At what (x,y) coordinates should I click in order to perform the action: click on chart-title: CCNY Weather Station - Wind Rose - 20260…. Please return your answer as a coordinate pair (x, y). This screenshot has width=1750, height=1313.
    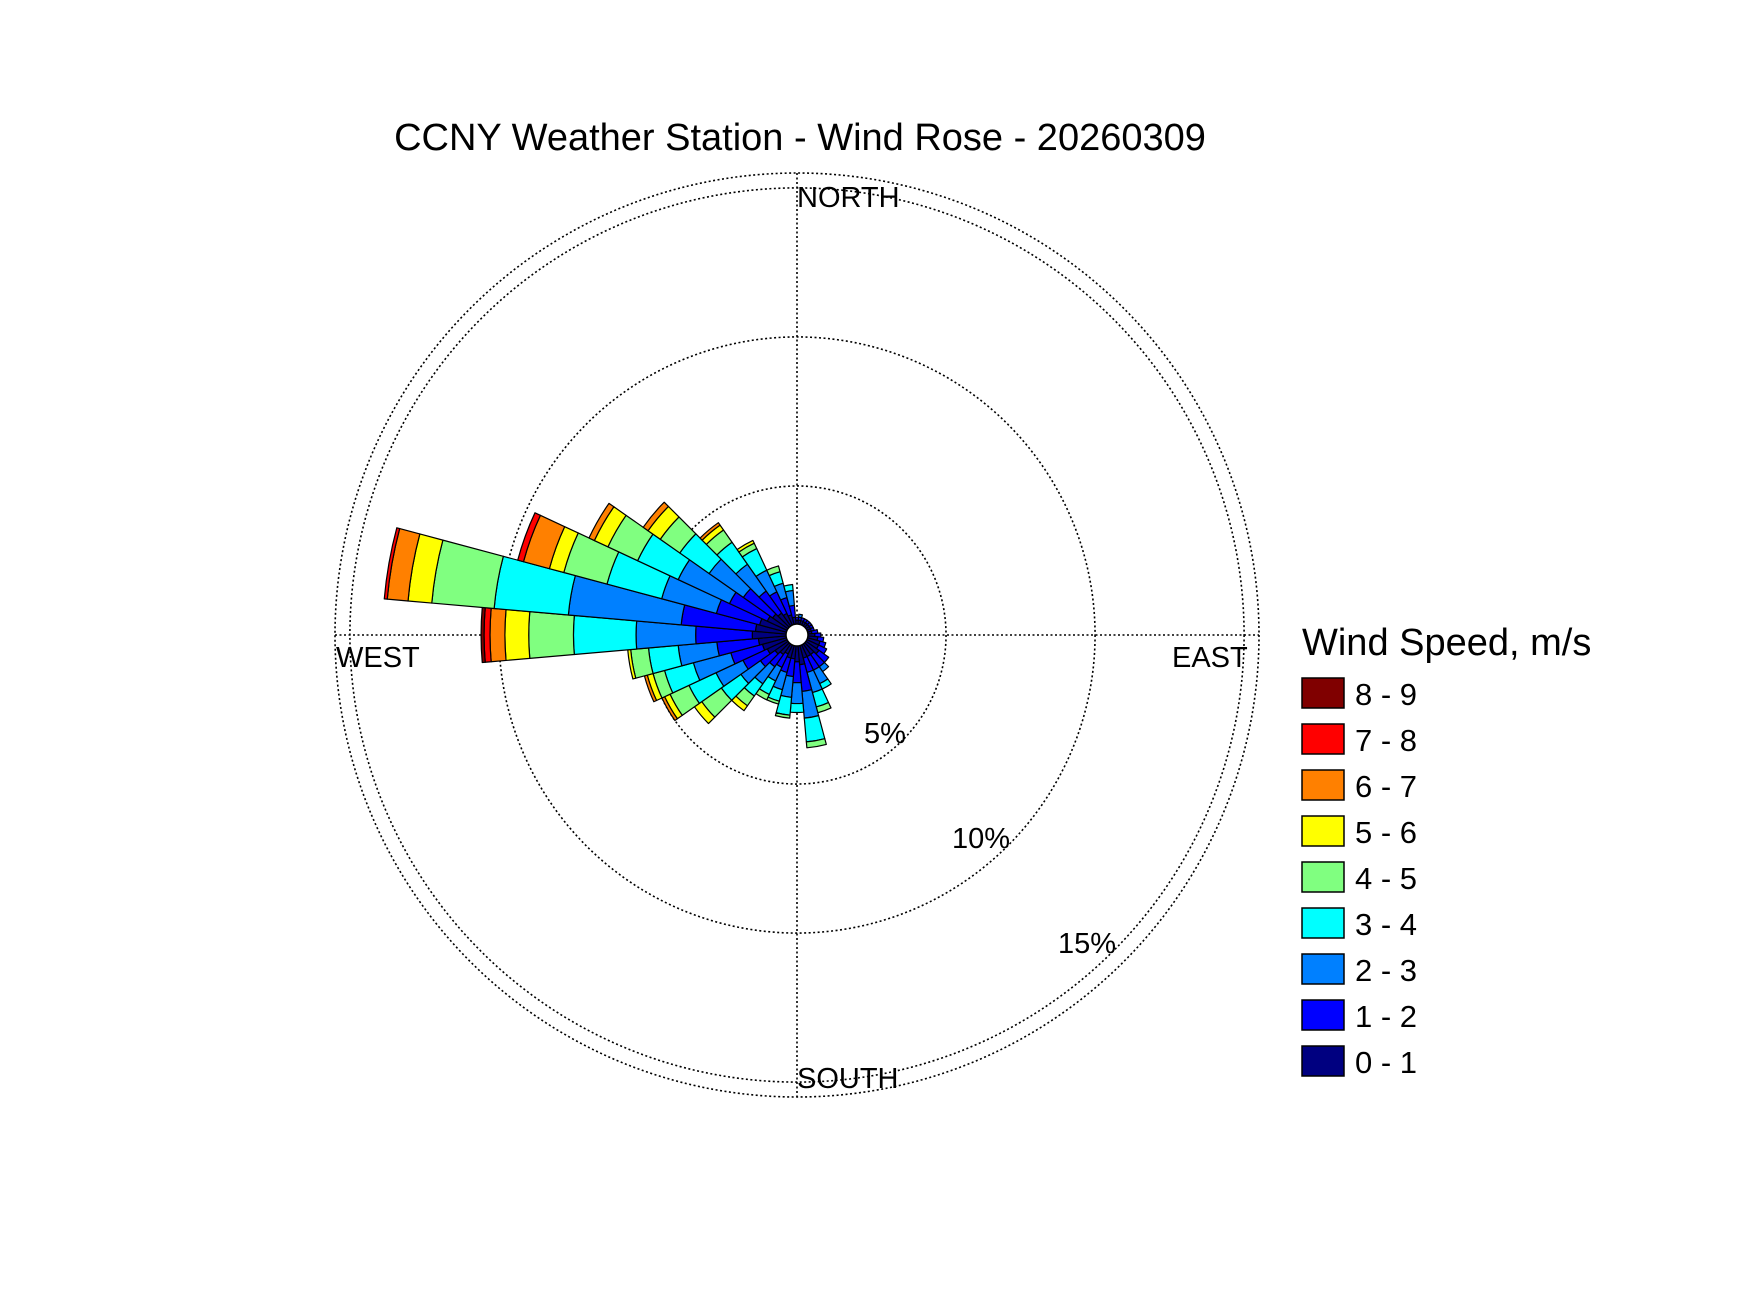
    Looking at the image, I should click on (800, 138).